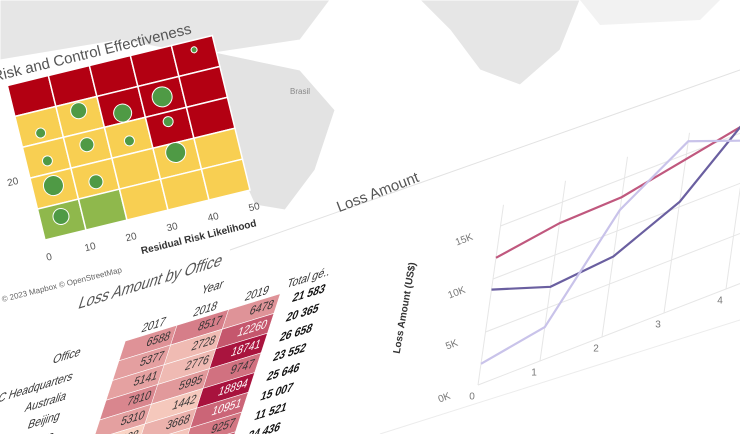 This screenshot has width=740, height=434. What do you see at coordinates (214, 217) in the screenshot?
I see `x-tick-label: 40` at bounding box center [214, 217].